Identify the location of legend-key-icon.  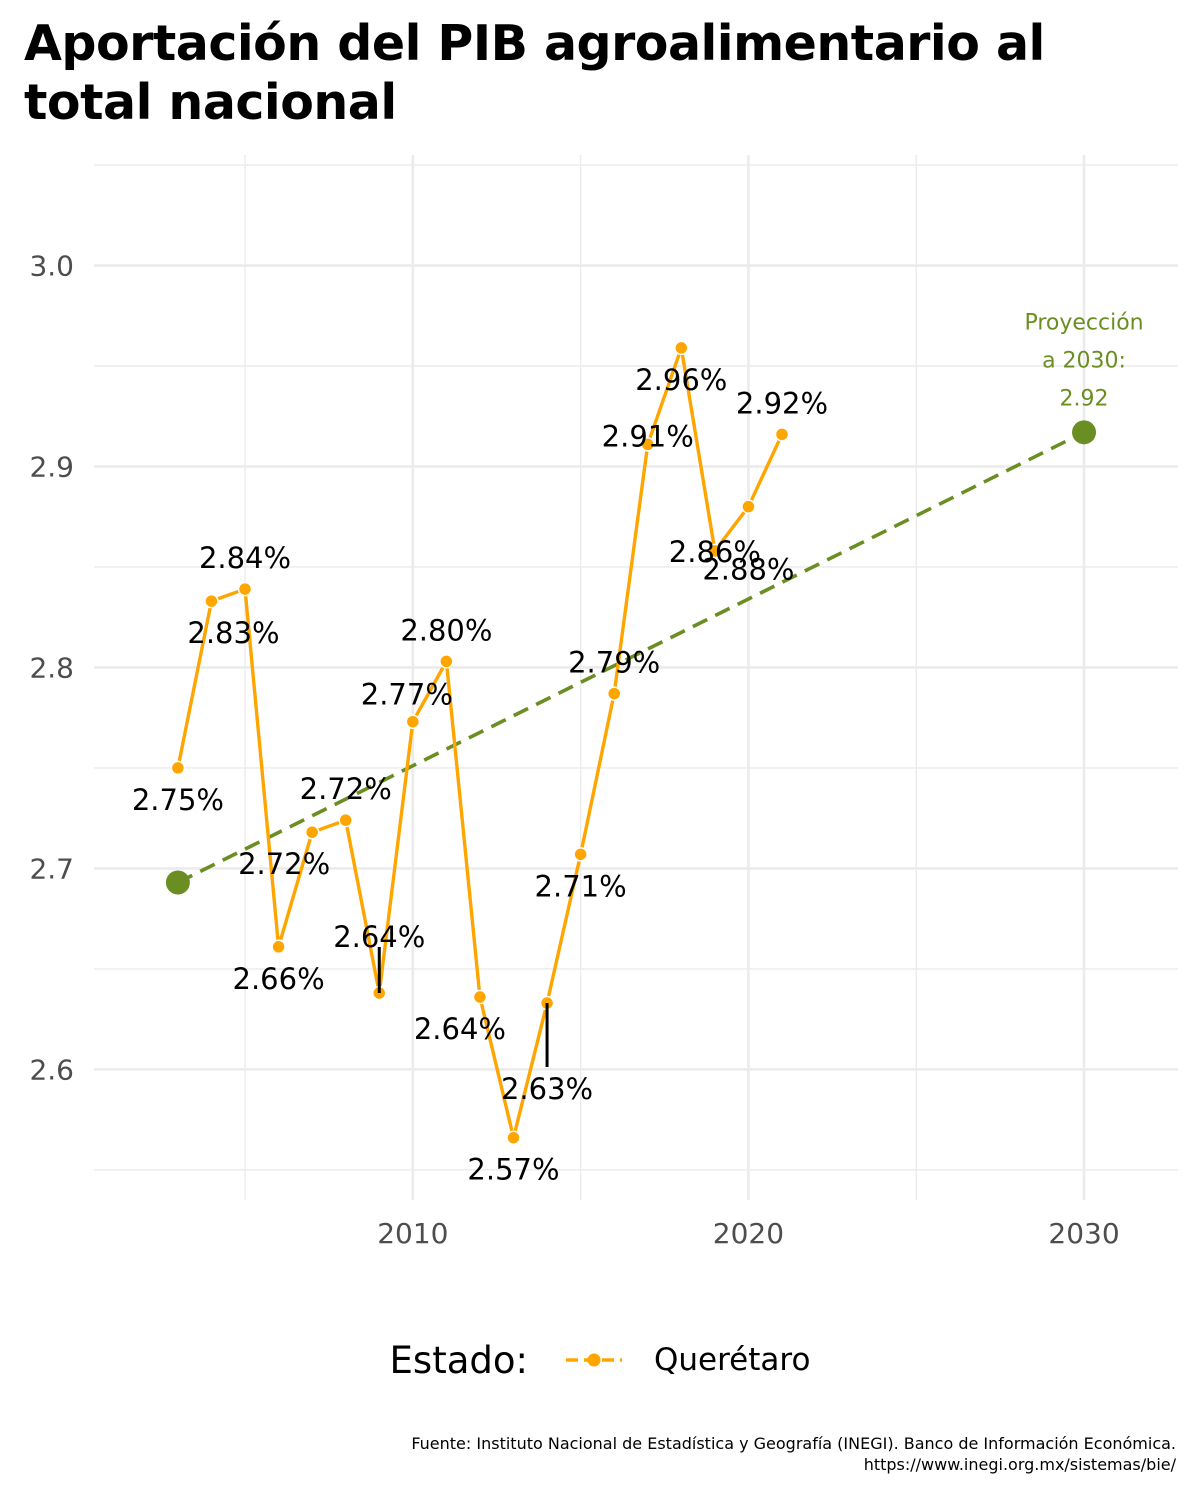
(593, 1360).